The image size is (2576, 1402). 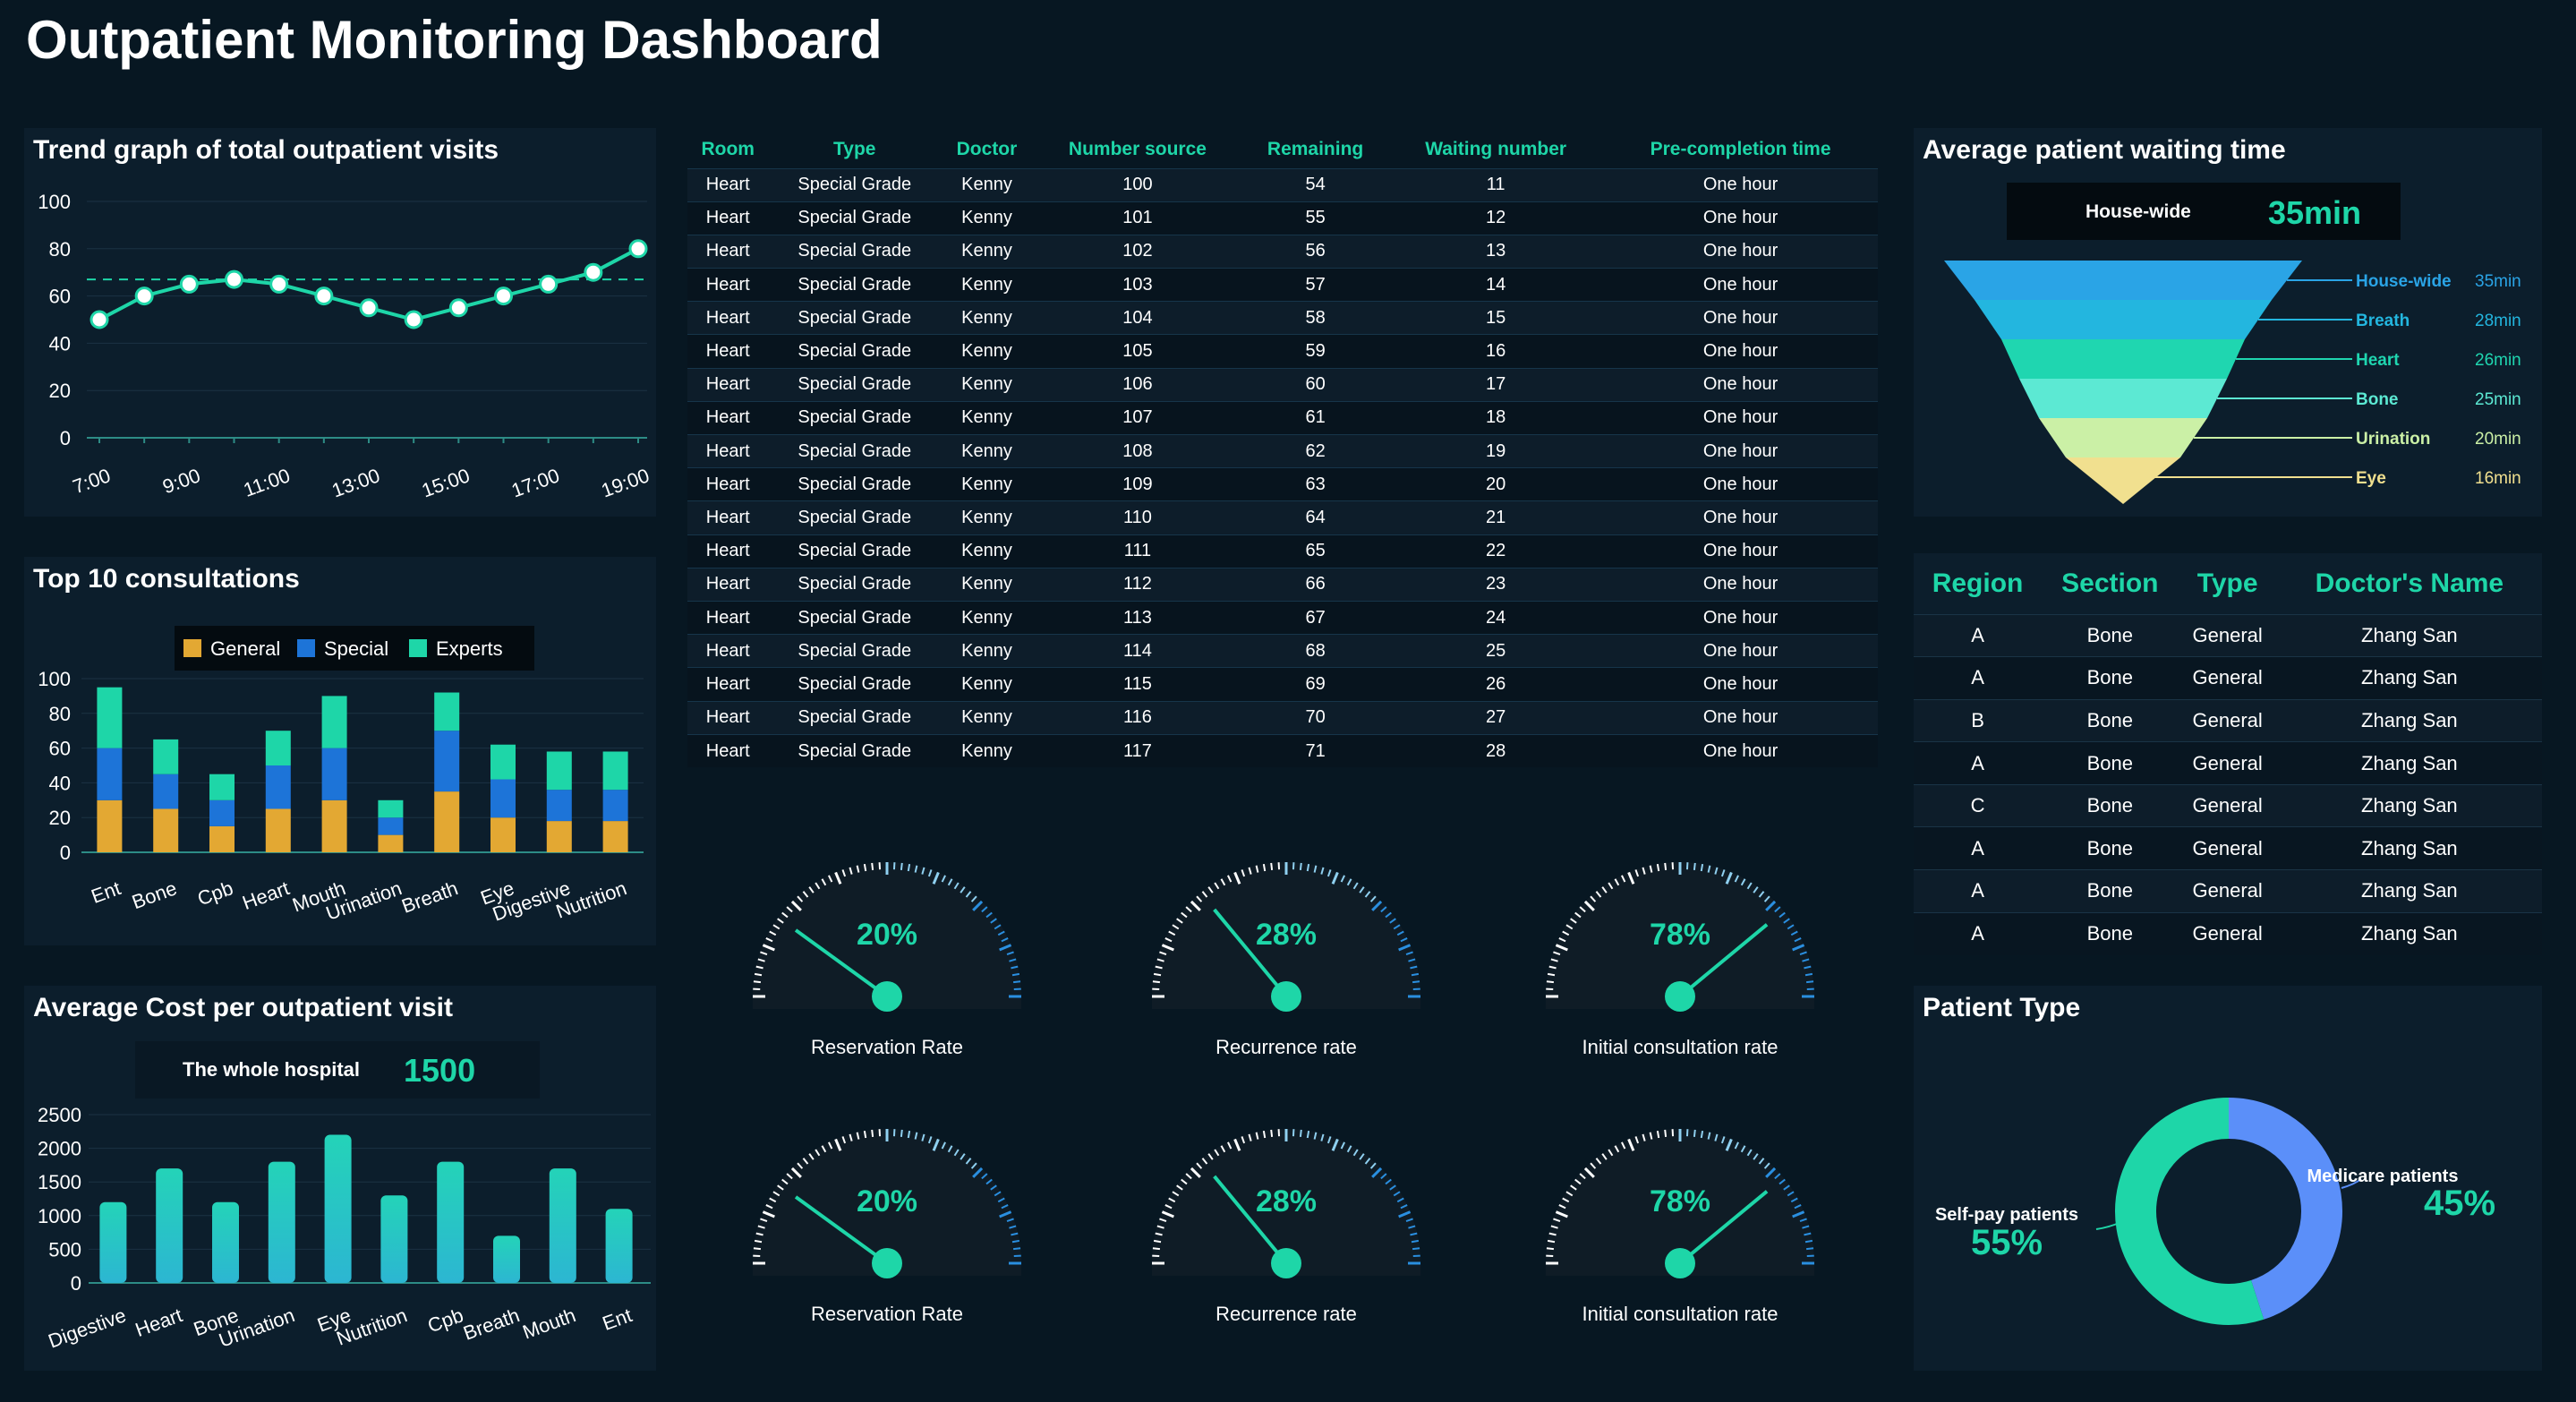 I want to click on table-row: Heart Special Grade Kenny 107 61 18 One hour, so click(x=1282, y=417).